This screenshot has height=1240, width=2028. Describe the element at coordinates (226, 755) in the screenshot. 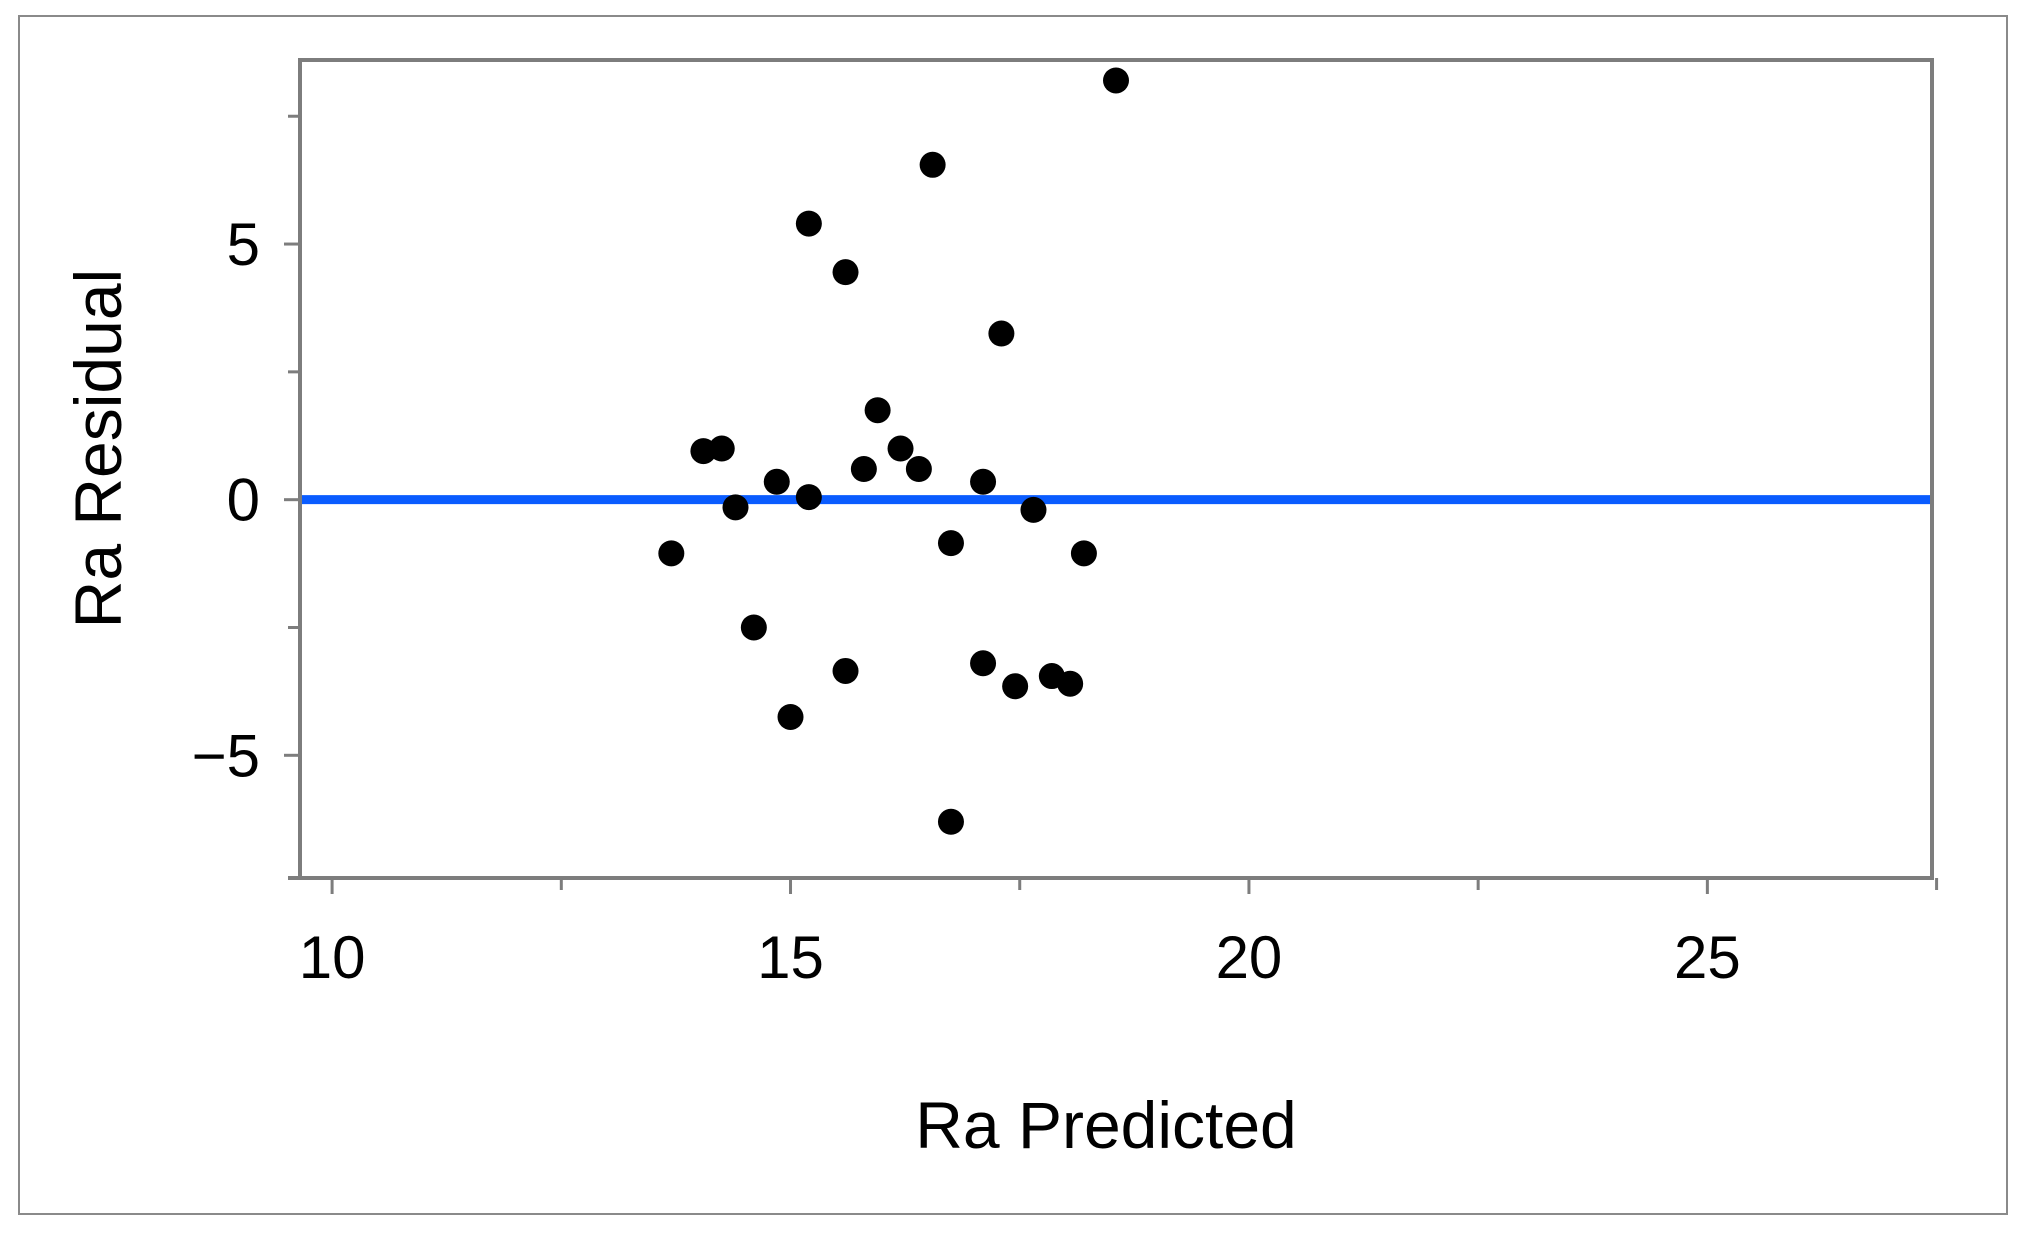

I see `y-tick-label: −5` at that location.